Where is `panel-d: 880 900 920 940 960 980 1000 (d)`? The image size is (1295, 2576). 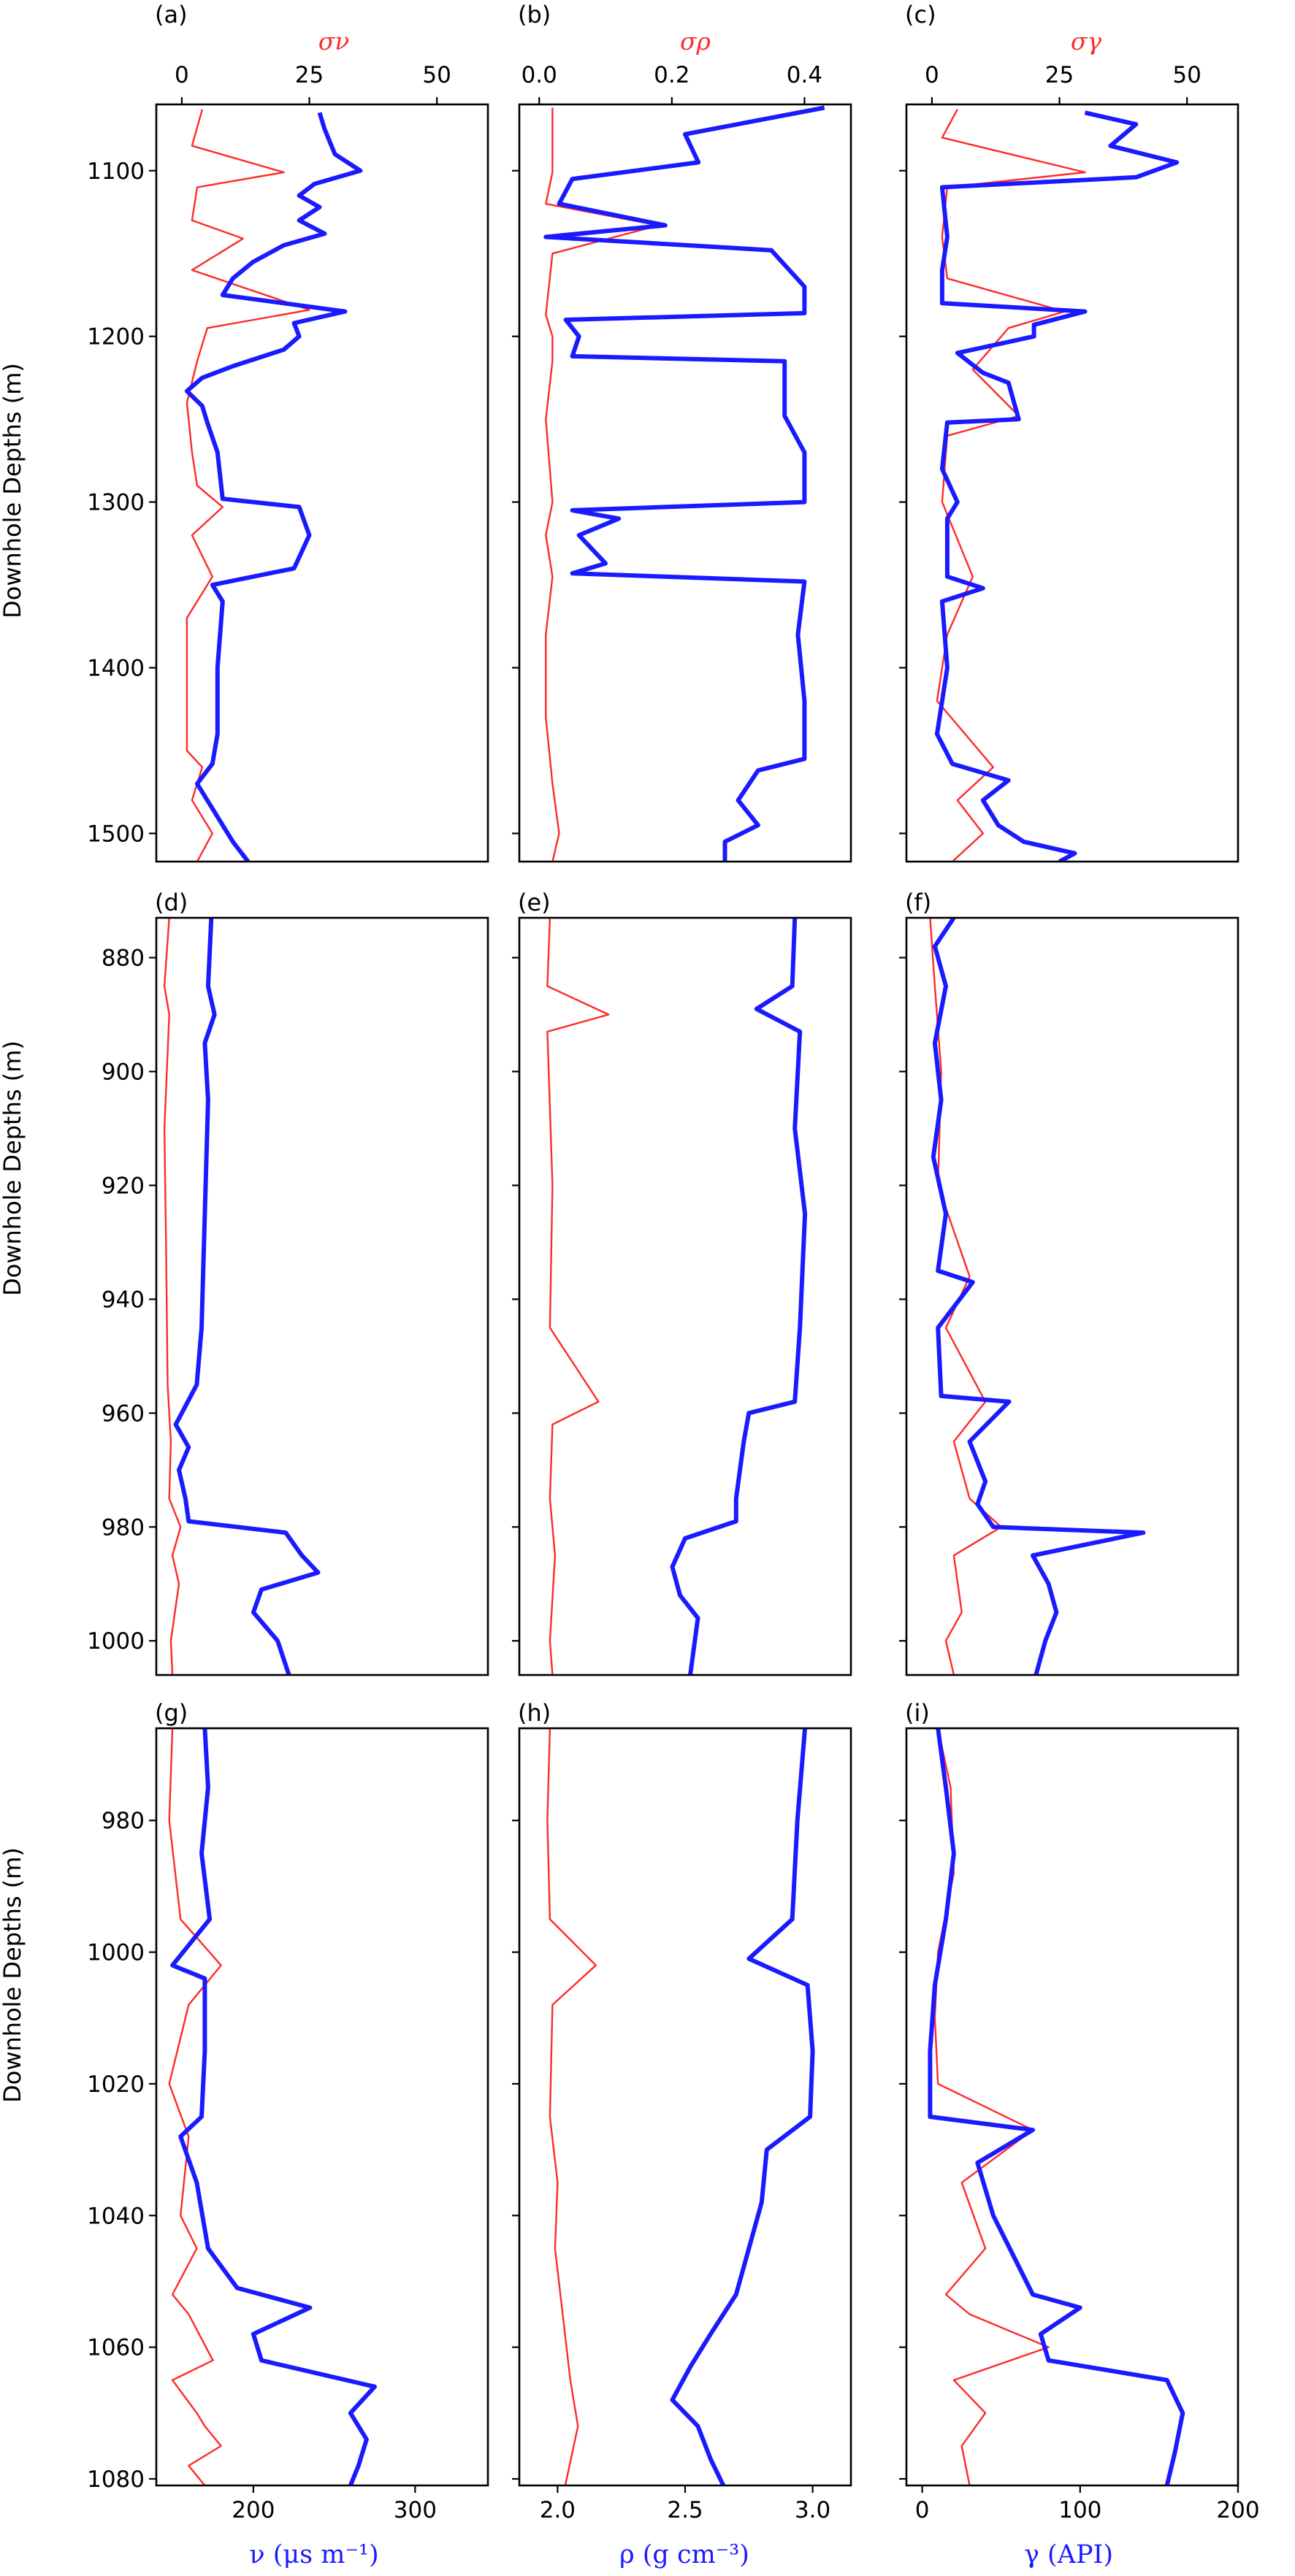
panel-d: 880 900 920 940 960 980 1000 (d) is located at coordinates (288, 1282).